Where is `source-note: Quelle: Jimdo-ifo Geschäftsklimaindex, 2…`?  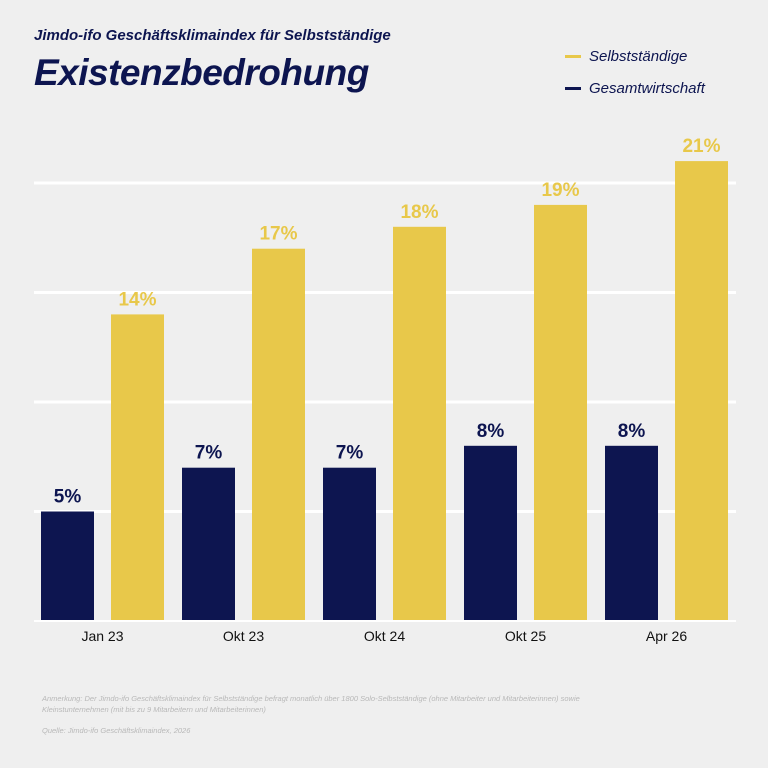
source-note: Quelle: Jimdo-ifo Geschäftsklimaindex, 2… is located at coordinates (116, 730).